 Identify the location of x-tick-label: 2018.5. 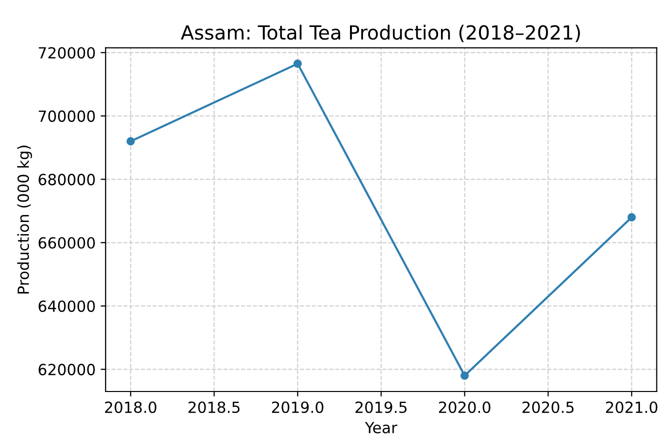
(214, 407).